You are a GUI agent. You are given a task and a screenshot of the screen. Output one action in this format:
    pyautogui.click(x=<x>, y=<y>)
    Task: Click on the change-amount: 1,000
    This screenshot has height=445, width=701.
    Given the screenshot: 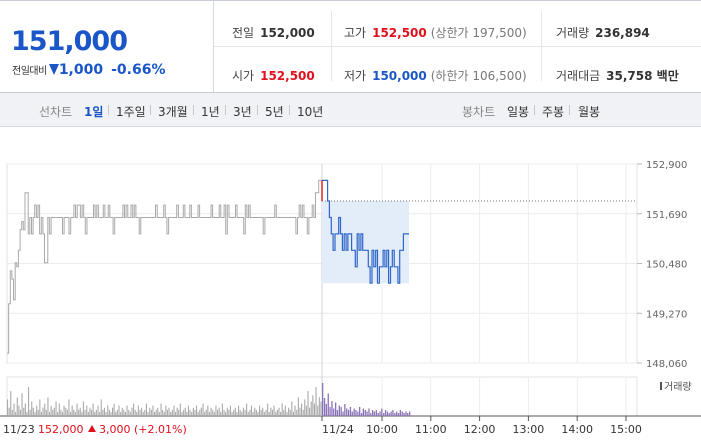 What is the action you would take?
    pyautogui.click(x=81, y=70)
    